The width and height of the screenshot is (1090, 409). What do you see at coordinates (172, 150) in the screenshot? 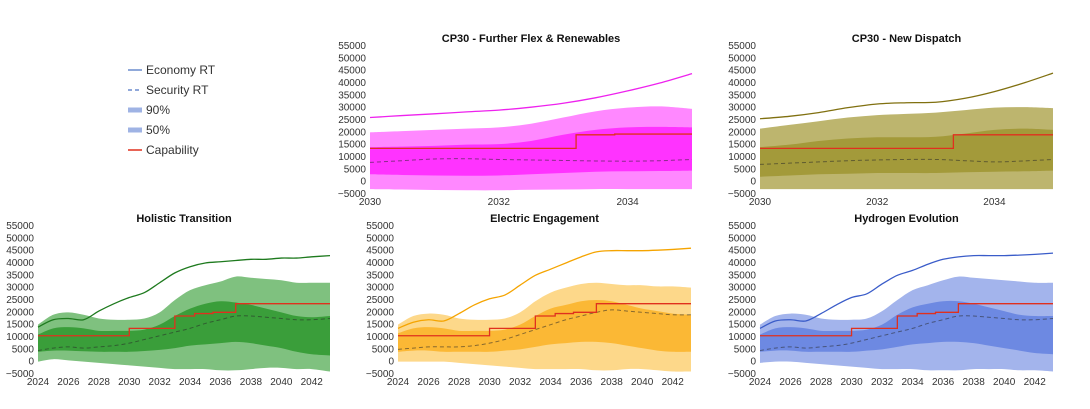
I see `legend-label: Capability` at bounding box center [172, 150].